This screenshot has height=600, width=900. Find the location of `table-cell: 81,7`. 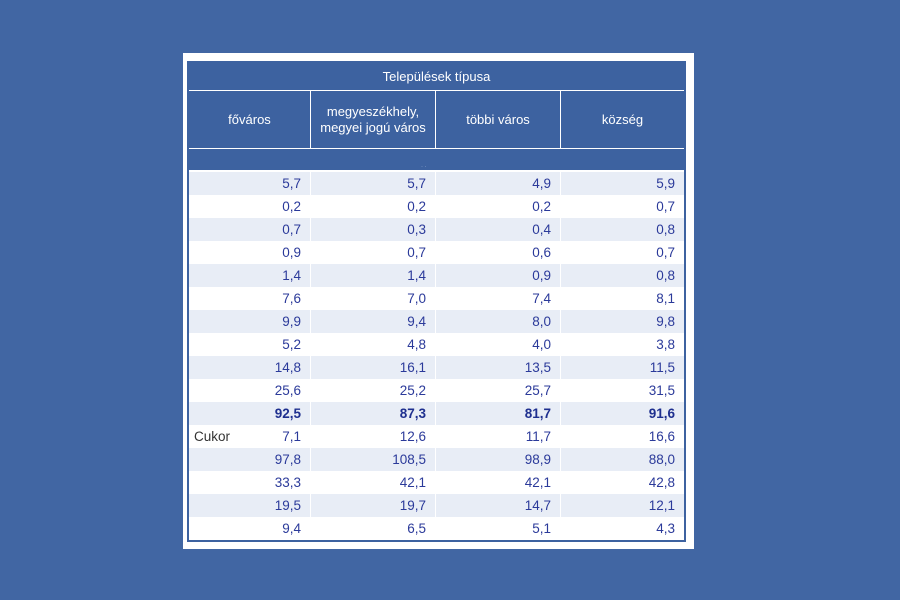

table-cell: 81,7 is located at coordinates (498, 413).